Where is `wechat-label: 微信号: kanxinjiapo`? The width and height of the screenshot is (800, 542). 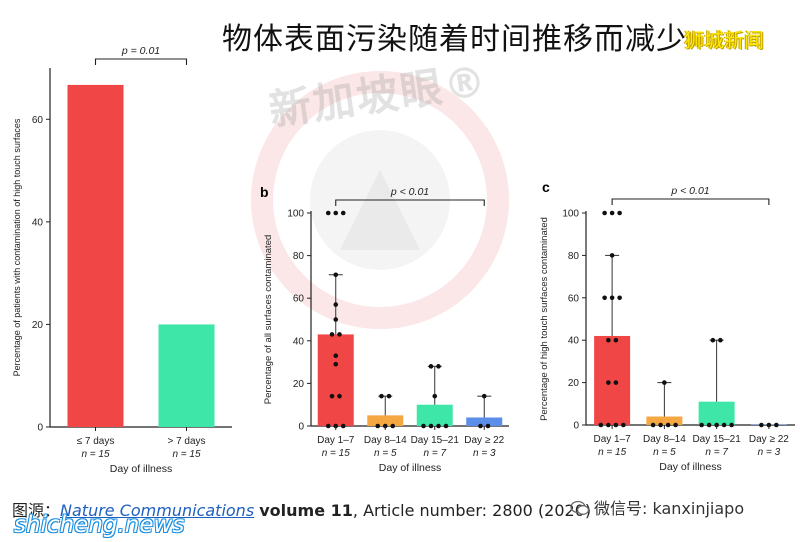
wechat-label: 微信号: kanxinjiapo is located at coordinates (669, 508).